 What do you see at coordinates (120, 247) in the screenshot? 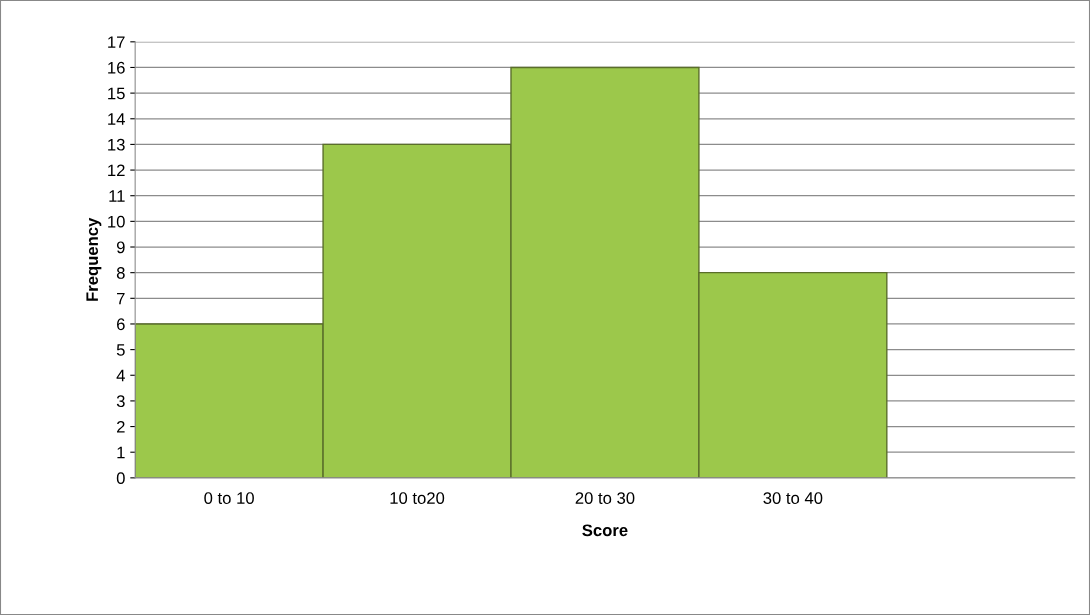
I see `y-tick-label: 9` at bounding box center [120, 247].